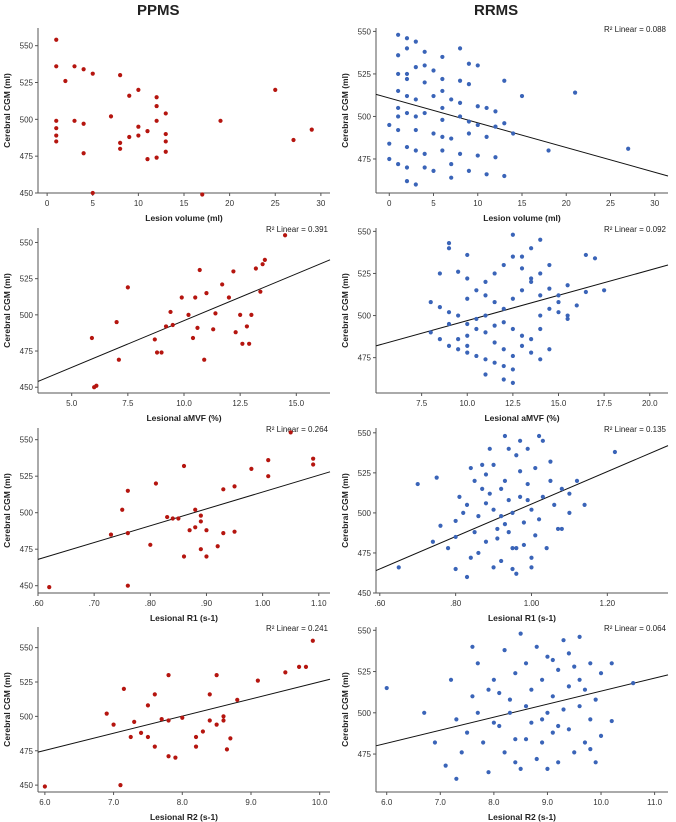  I want to click on fit-line, so click(184, 320).